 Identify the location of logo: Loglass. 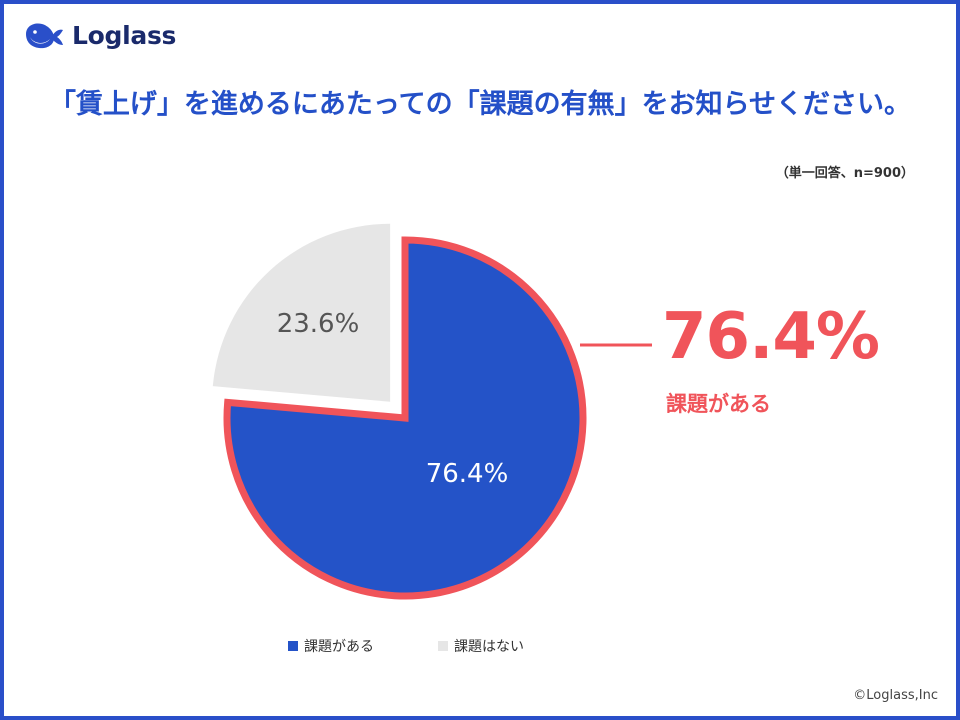
(99, 35).